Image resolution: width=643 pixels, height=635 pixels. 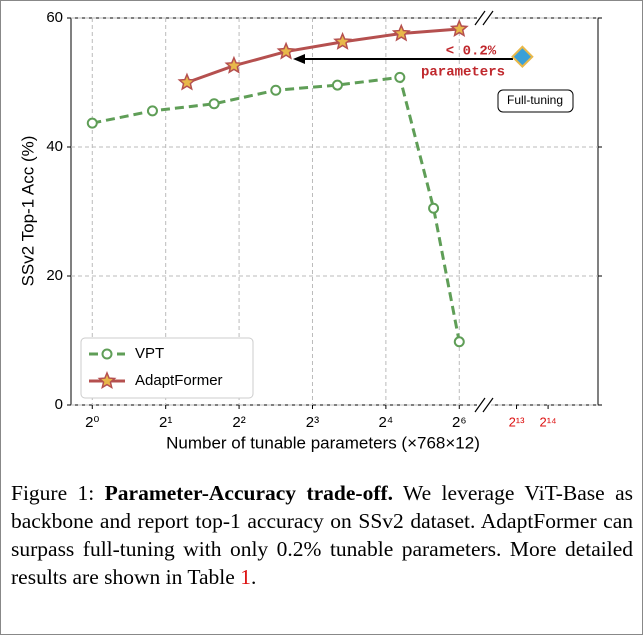 What do you see at coordinates (249, 493) in the screenshot?
I see `caption-title: Parameter-Accuracy trade-off.` at bounding box center [249, 493].